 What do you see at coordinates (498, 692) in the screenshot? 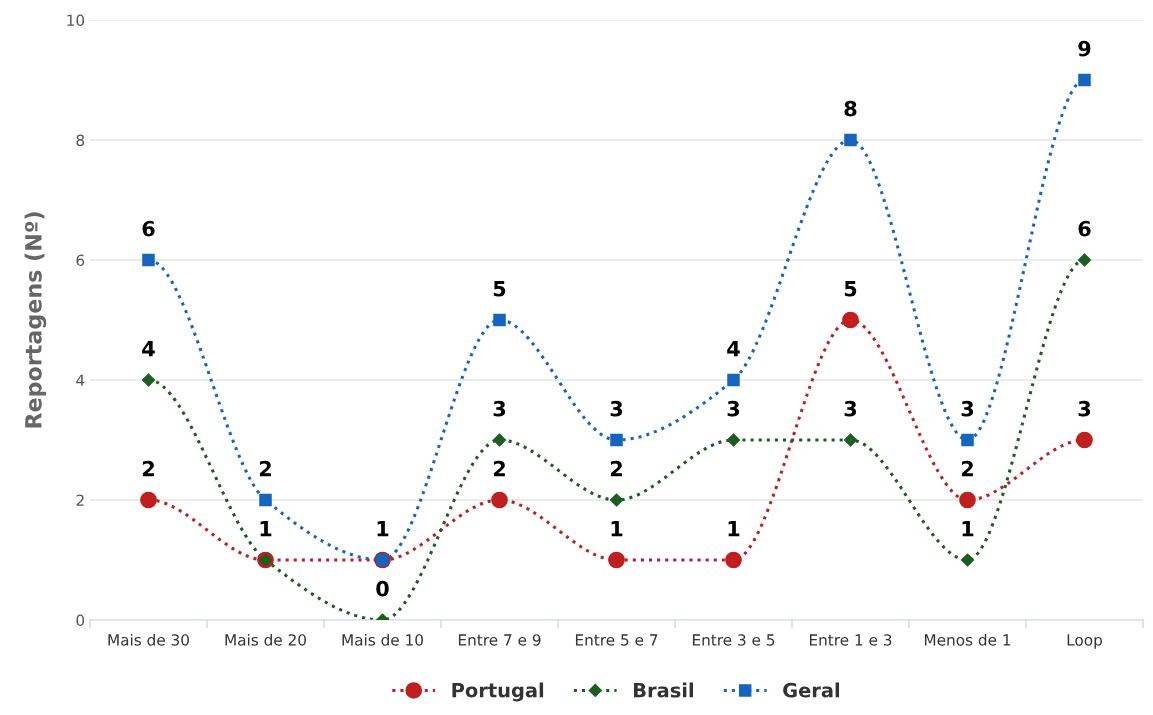
I see `legend-label: Portugal` at bounding box center [498, 692].